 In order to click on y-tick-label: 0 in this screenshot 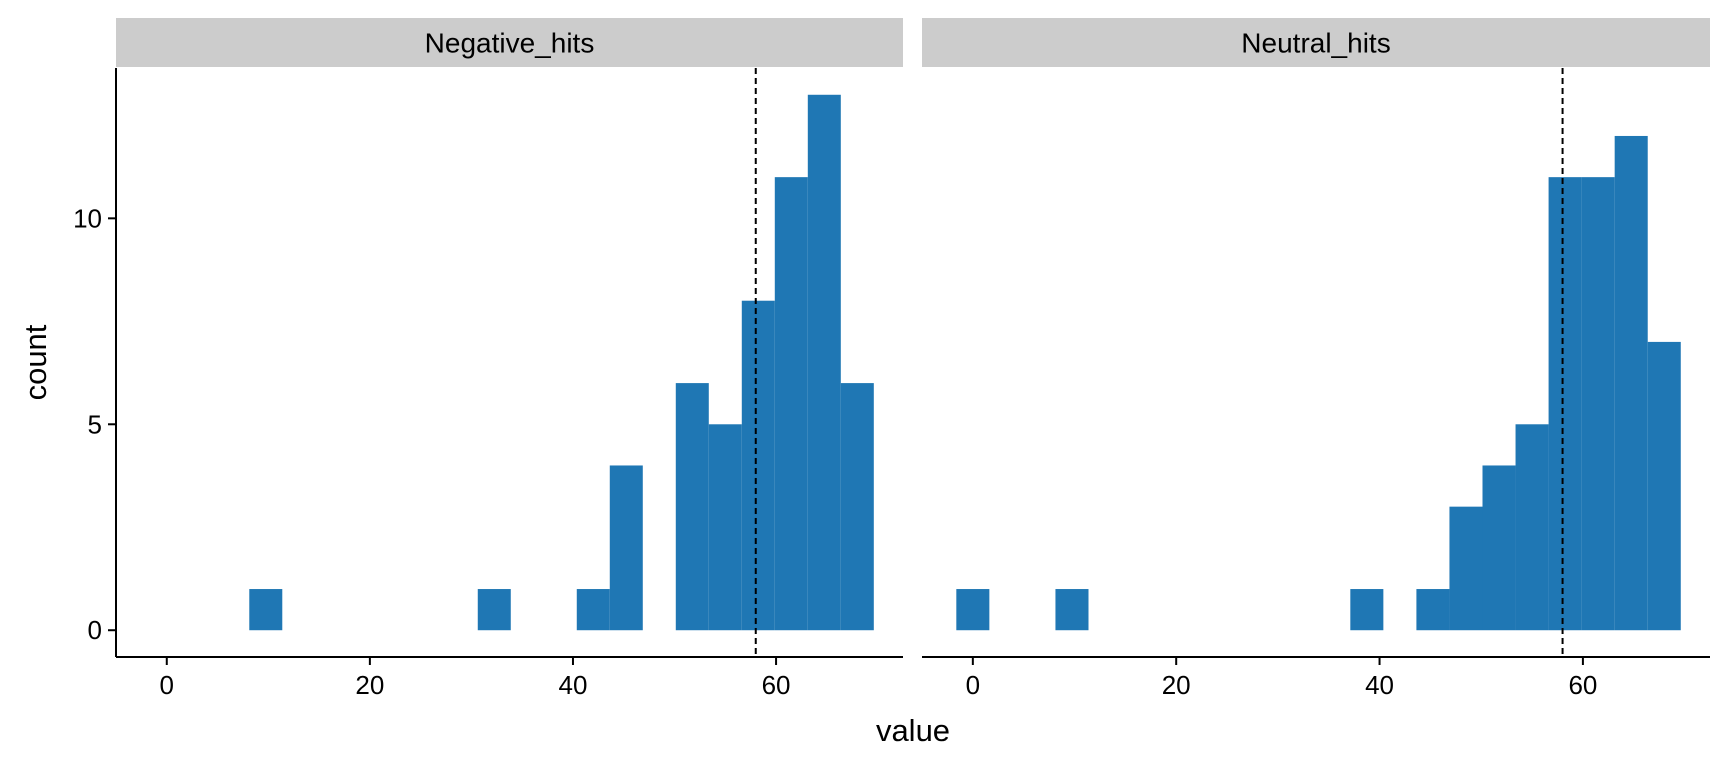, I will do `click(95, 630)`.